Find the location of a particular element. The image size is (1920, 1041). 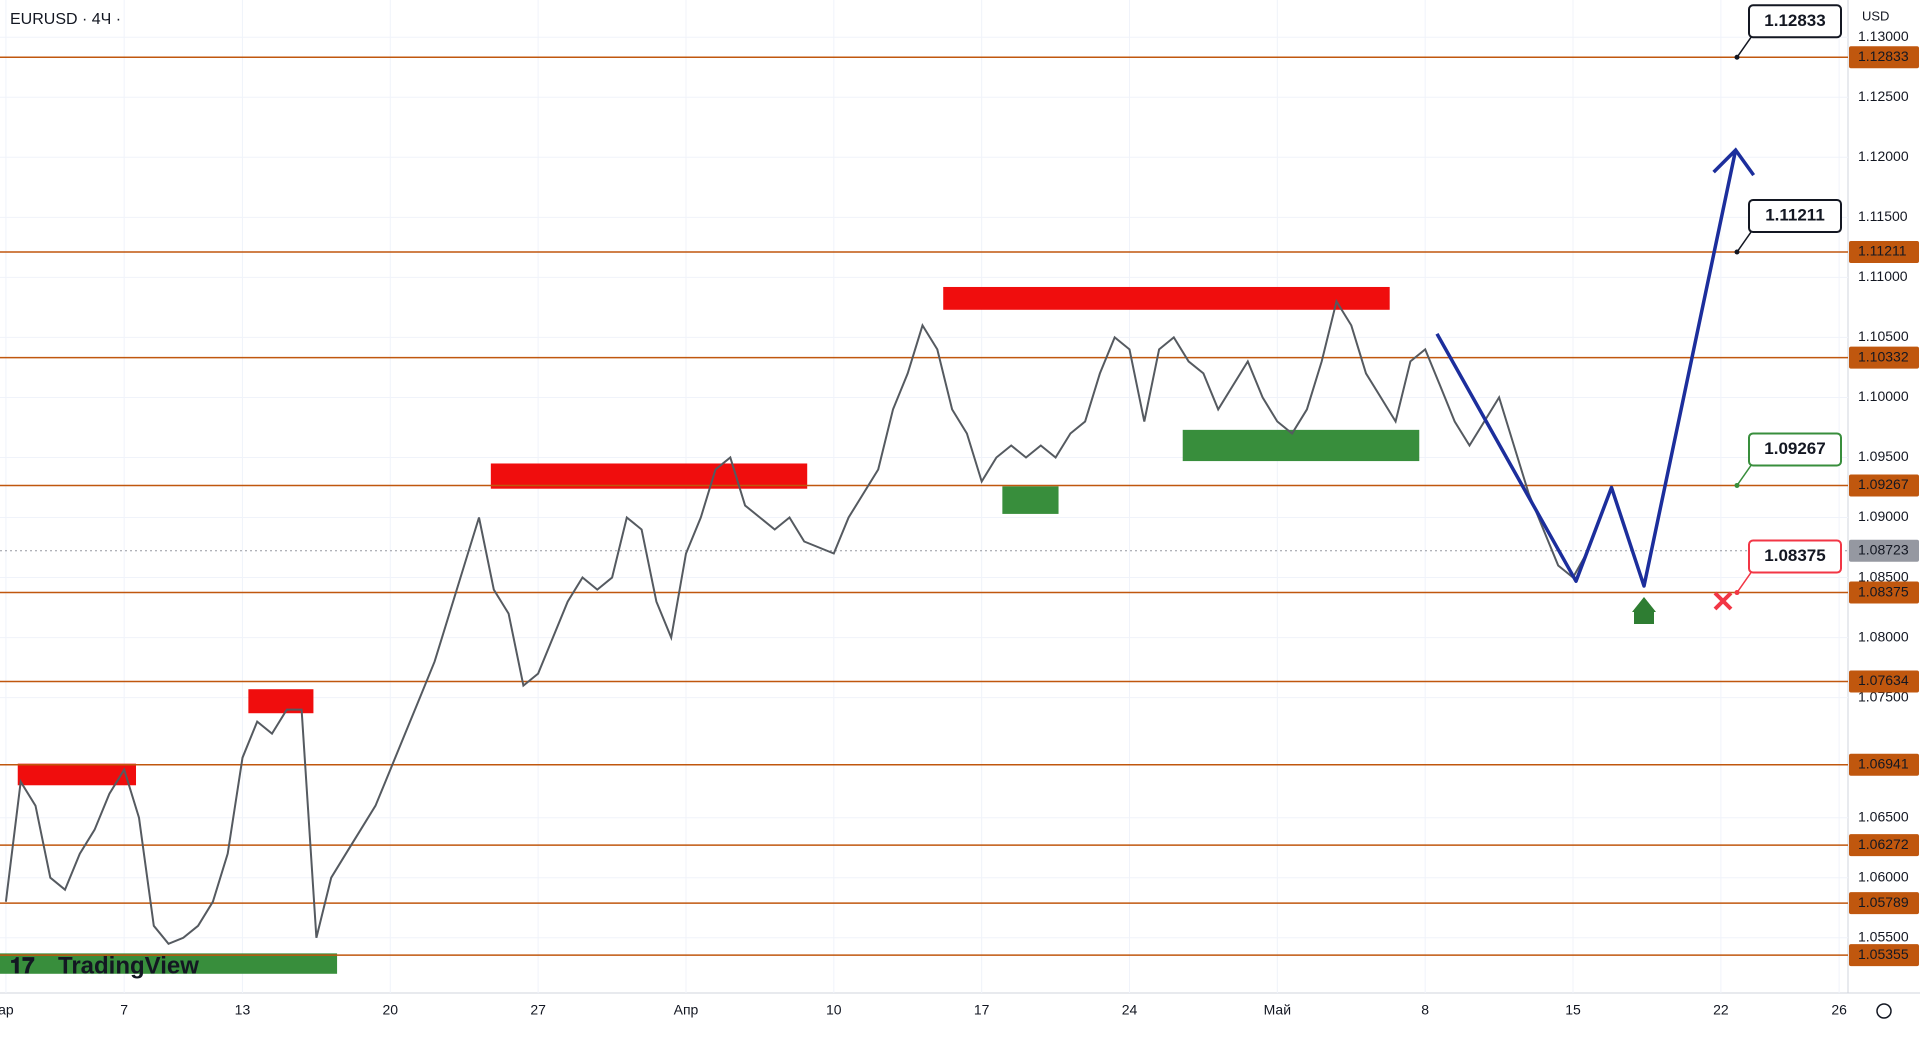

up-arrow-head is located at coordinates (1644, 604).